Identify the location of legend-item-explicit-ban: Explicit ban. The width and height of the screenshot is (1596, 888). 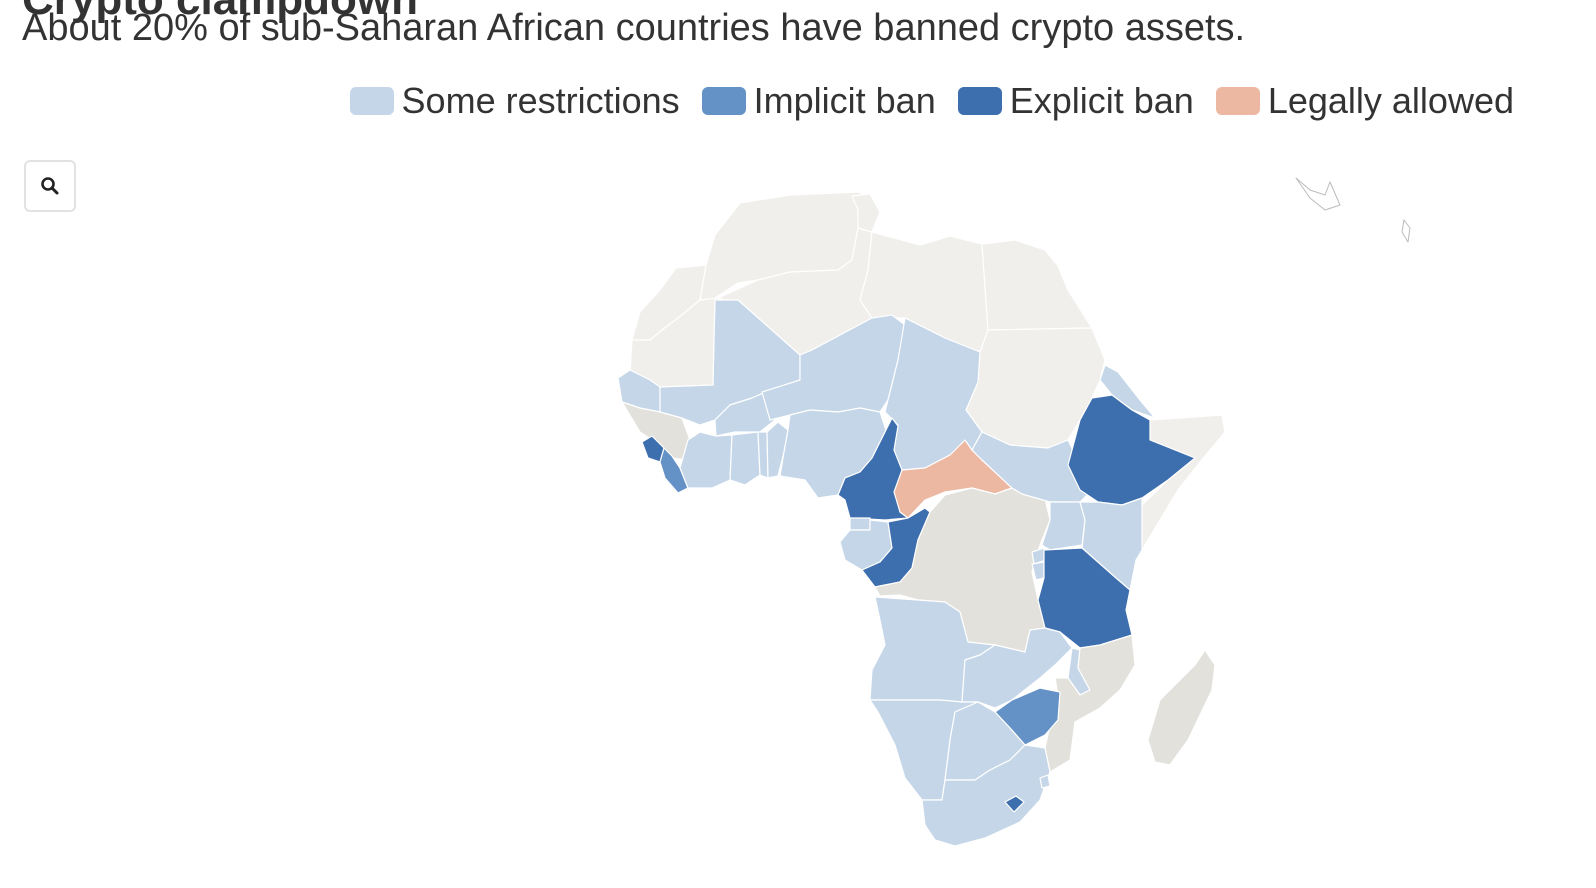
(1075, 101).